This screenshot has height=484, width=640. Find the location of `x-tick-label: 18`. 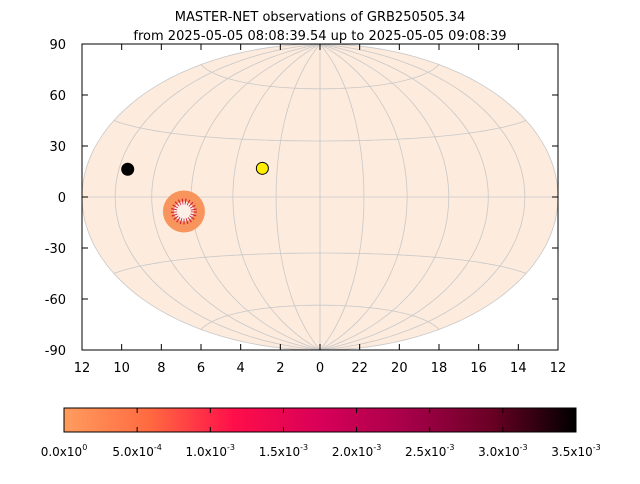

x-tick-label: 18 is located at coordinates (439, 368).